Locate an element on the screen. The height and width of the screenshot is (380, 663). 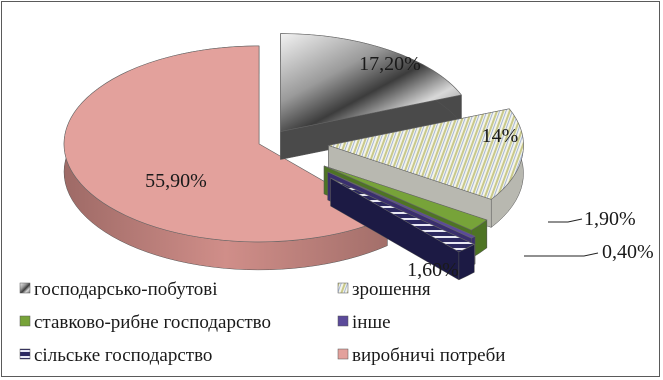
pie-slice-silske is located at coordinates (402, 229).